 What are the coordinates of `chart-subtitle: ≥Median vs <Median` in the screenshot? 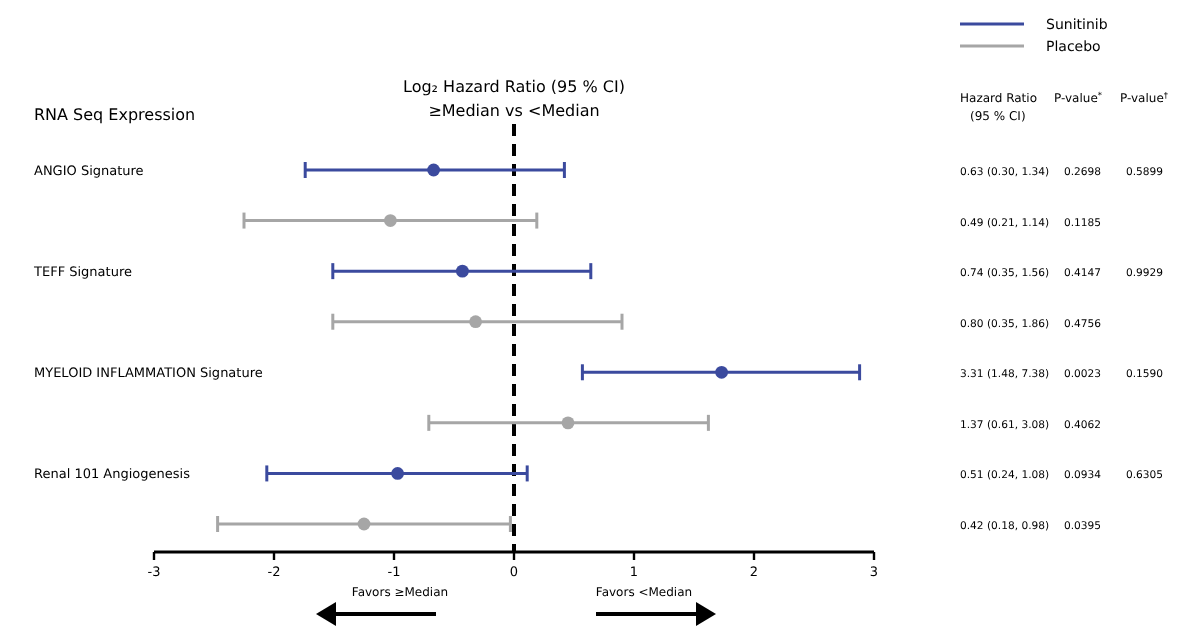 It's located at (514, 111).